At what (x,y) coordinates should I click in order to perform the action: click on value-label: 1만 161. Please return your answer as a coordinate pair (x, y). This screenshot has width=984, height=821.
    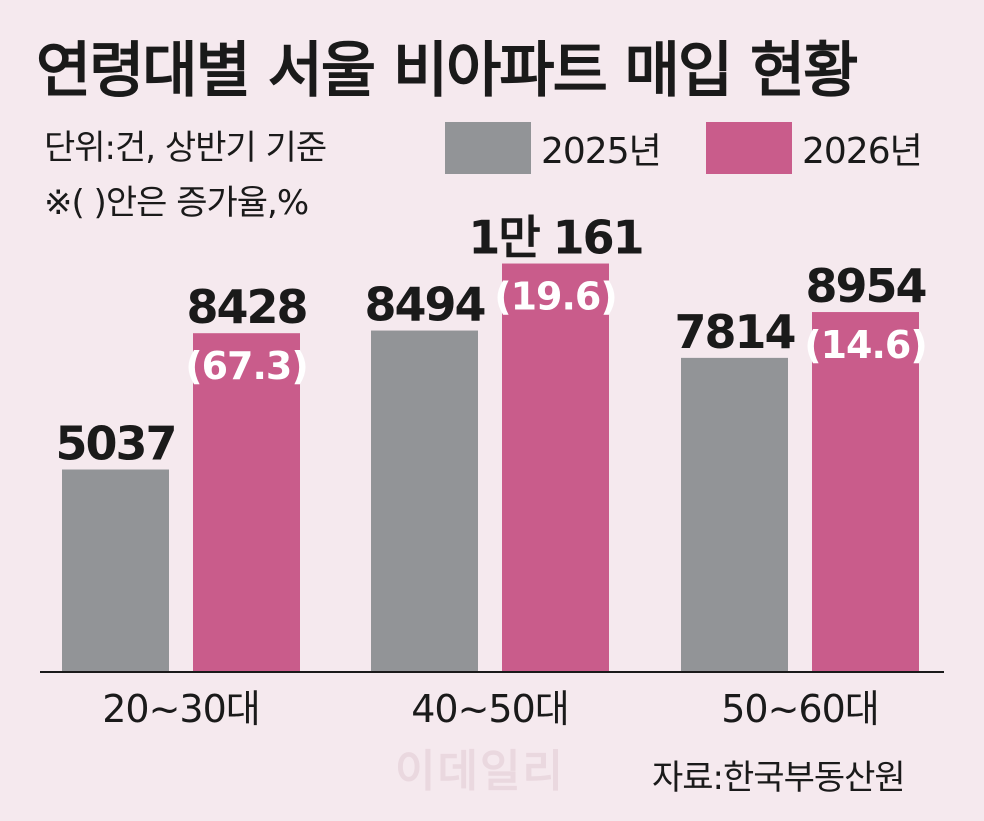
    Looking at the image, I should click on (555, 238).